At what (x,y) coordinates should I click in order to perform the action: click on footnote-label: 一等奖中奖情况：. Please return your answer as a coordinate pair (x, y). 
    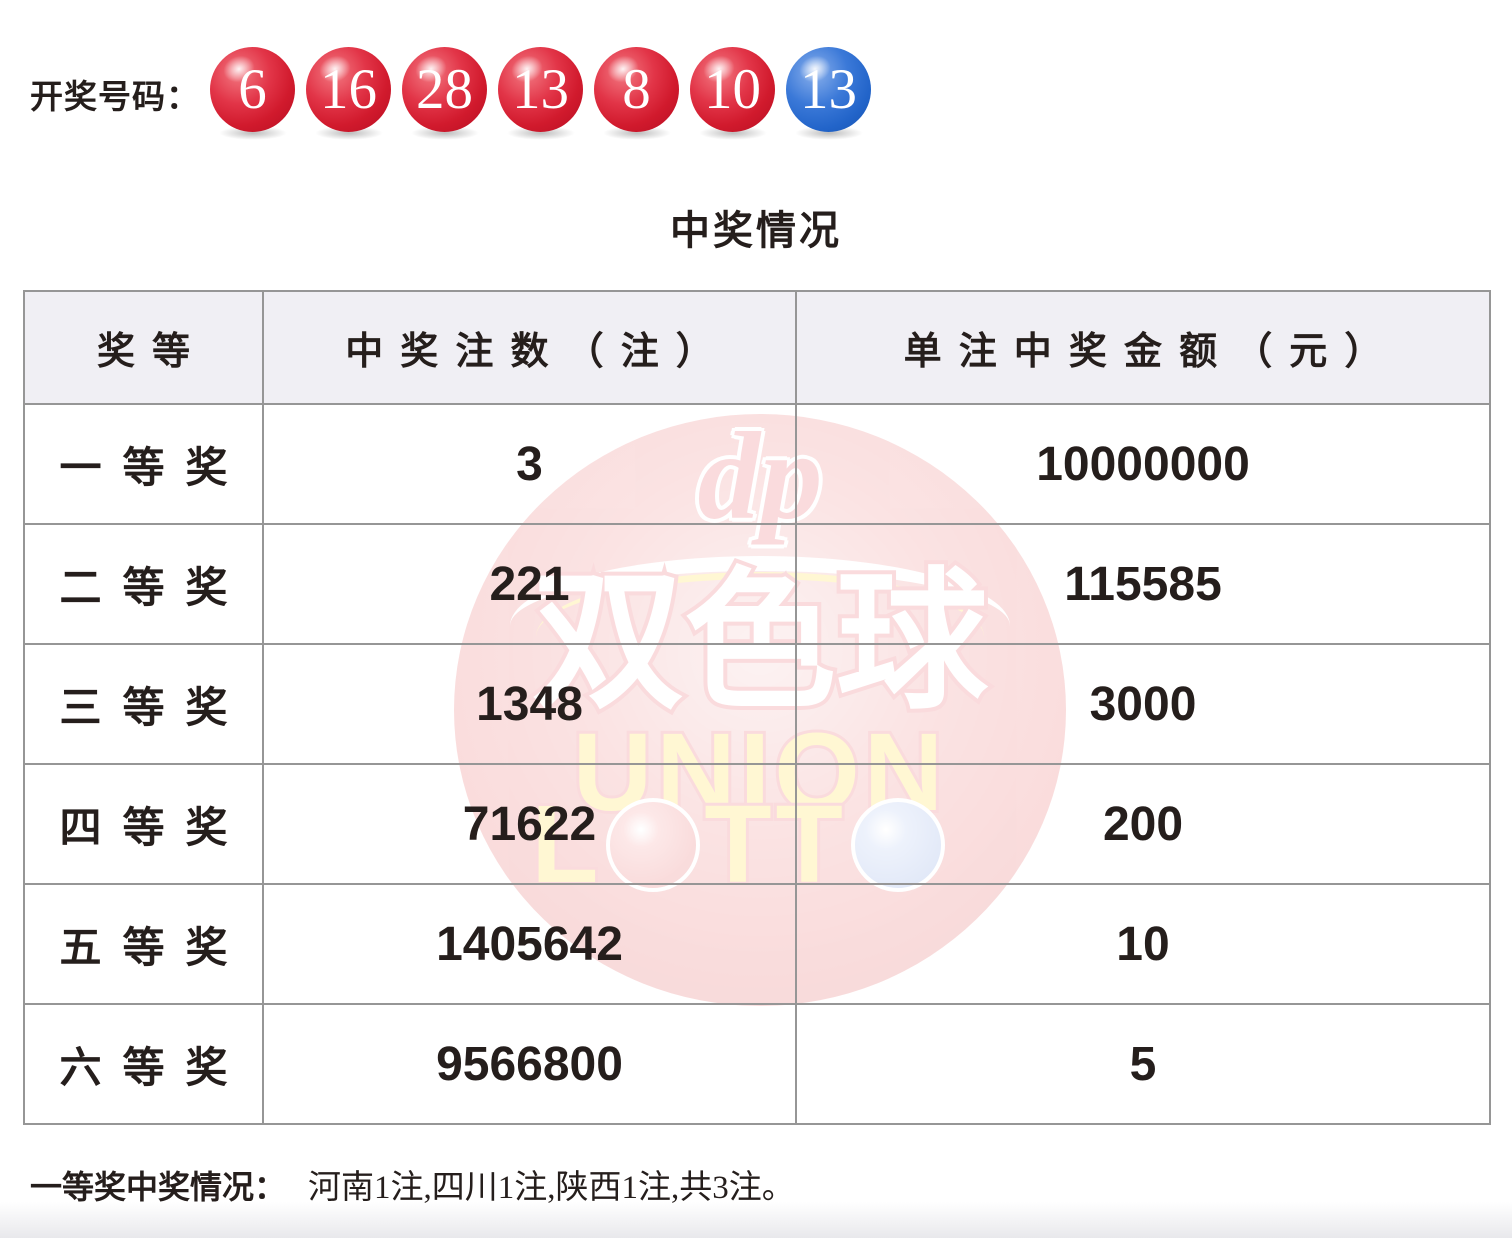
    Looking at the image, I should click on (158, 1187).